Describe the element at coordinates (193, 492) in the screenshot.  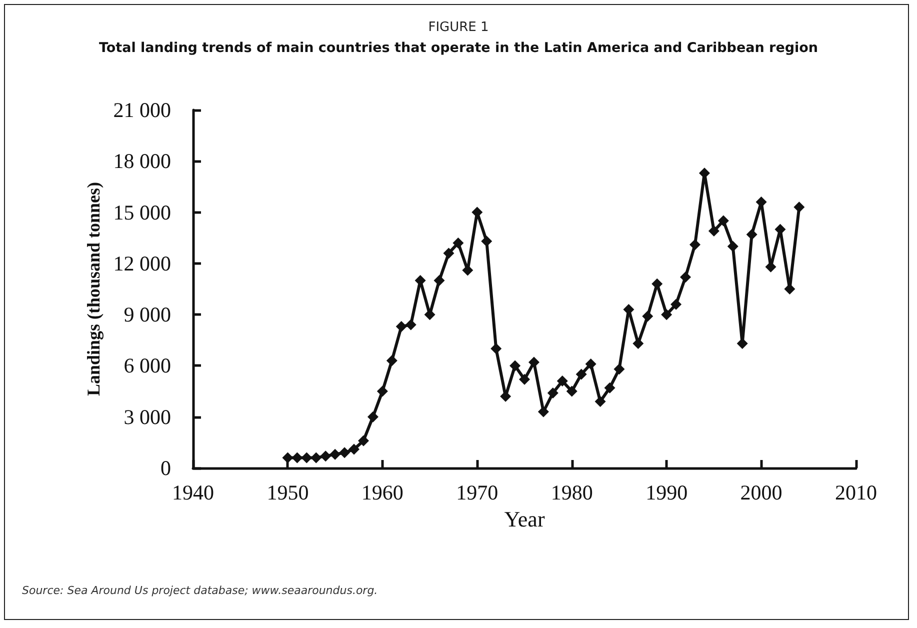
I see `x-tick-label: 1940` at that location.